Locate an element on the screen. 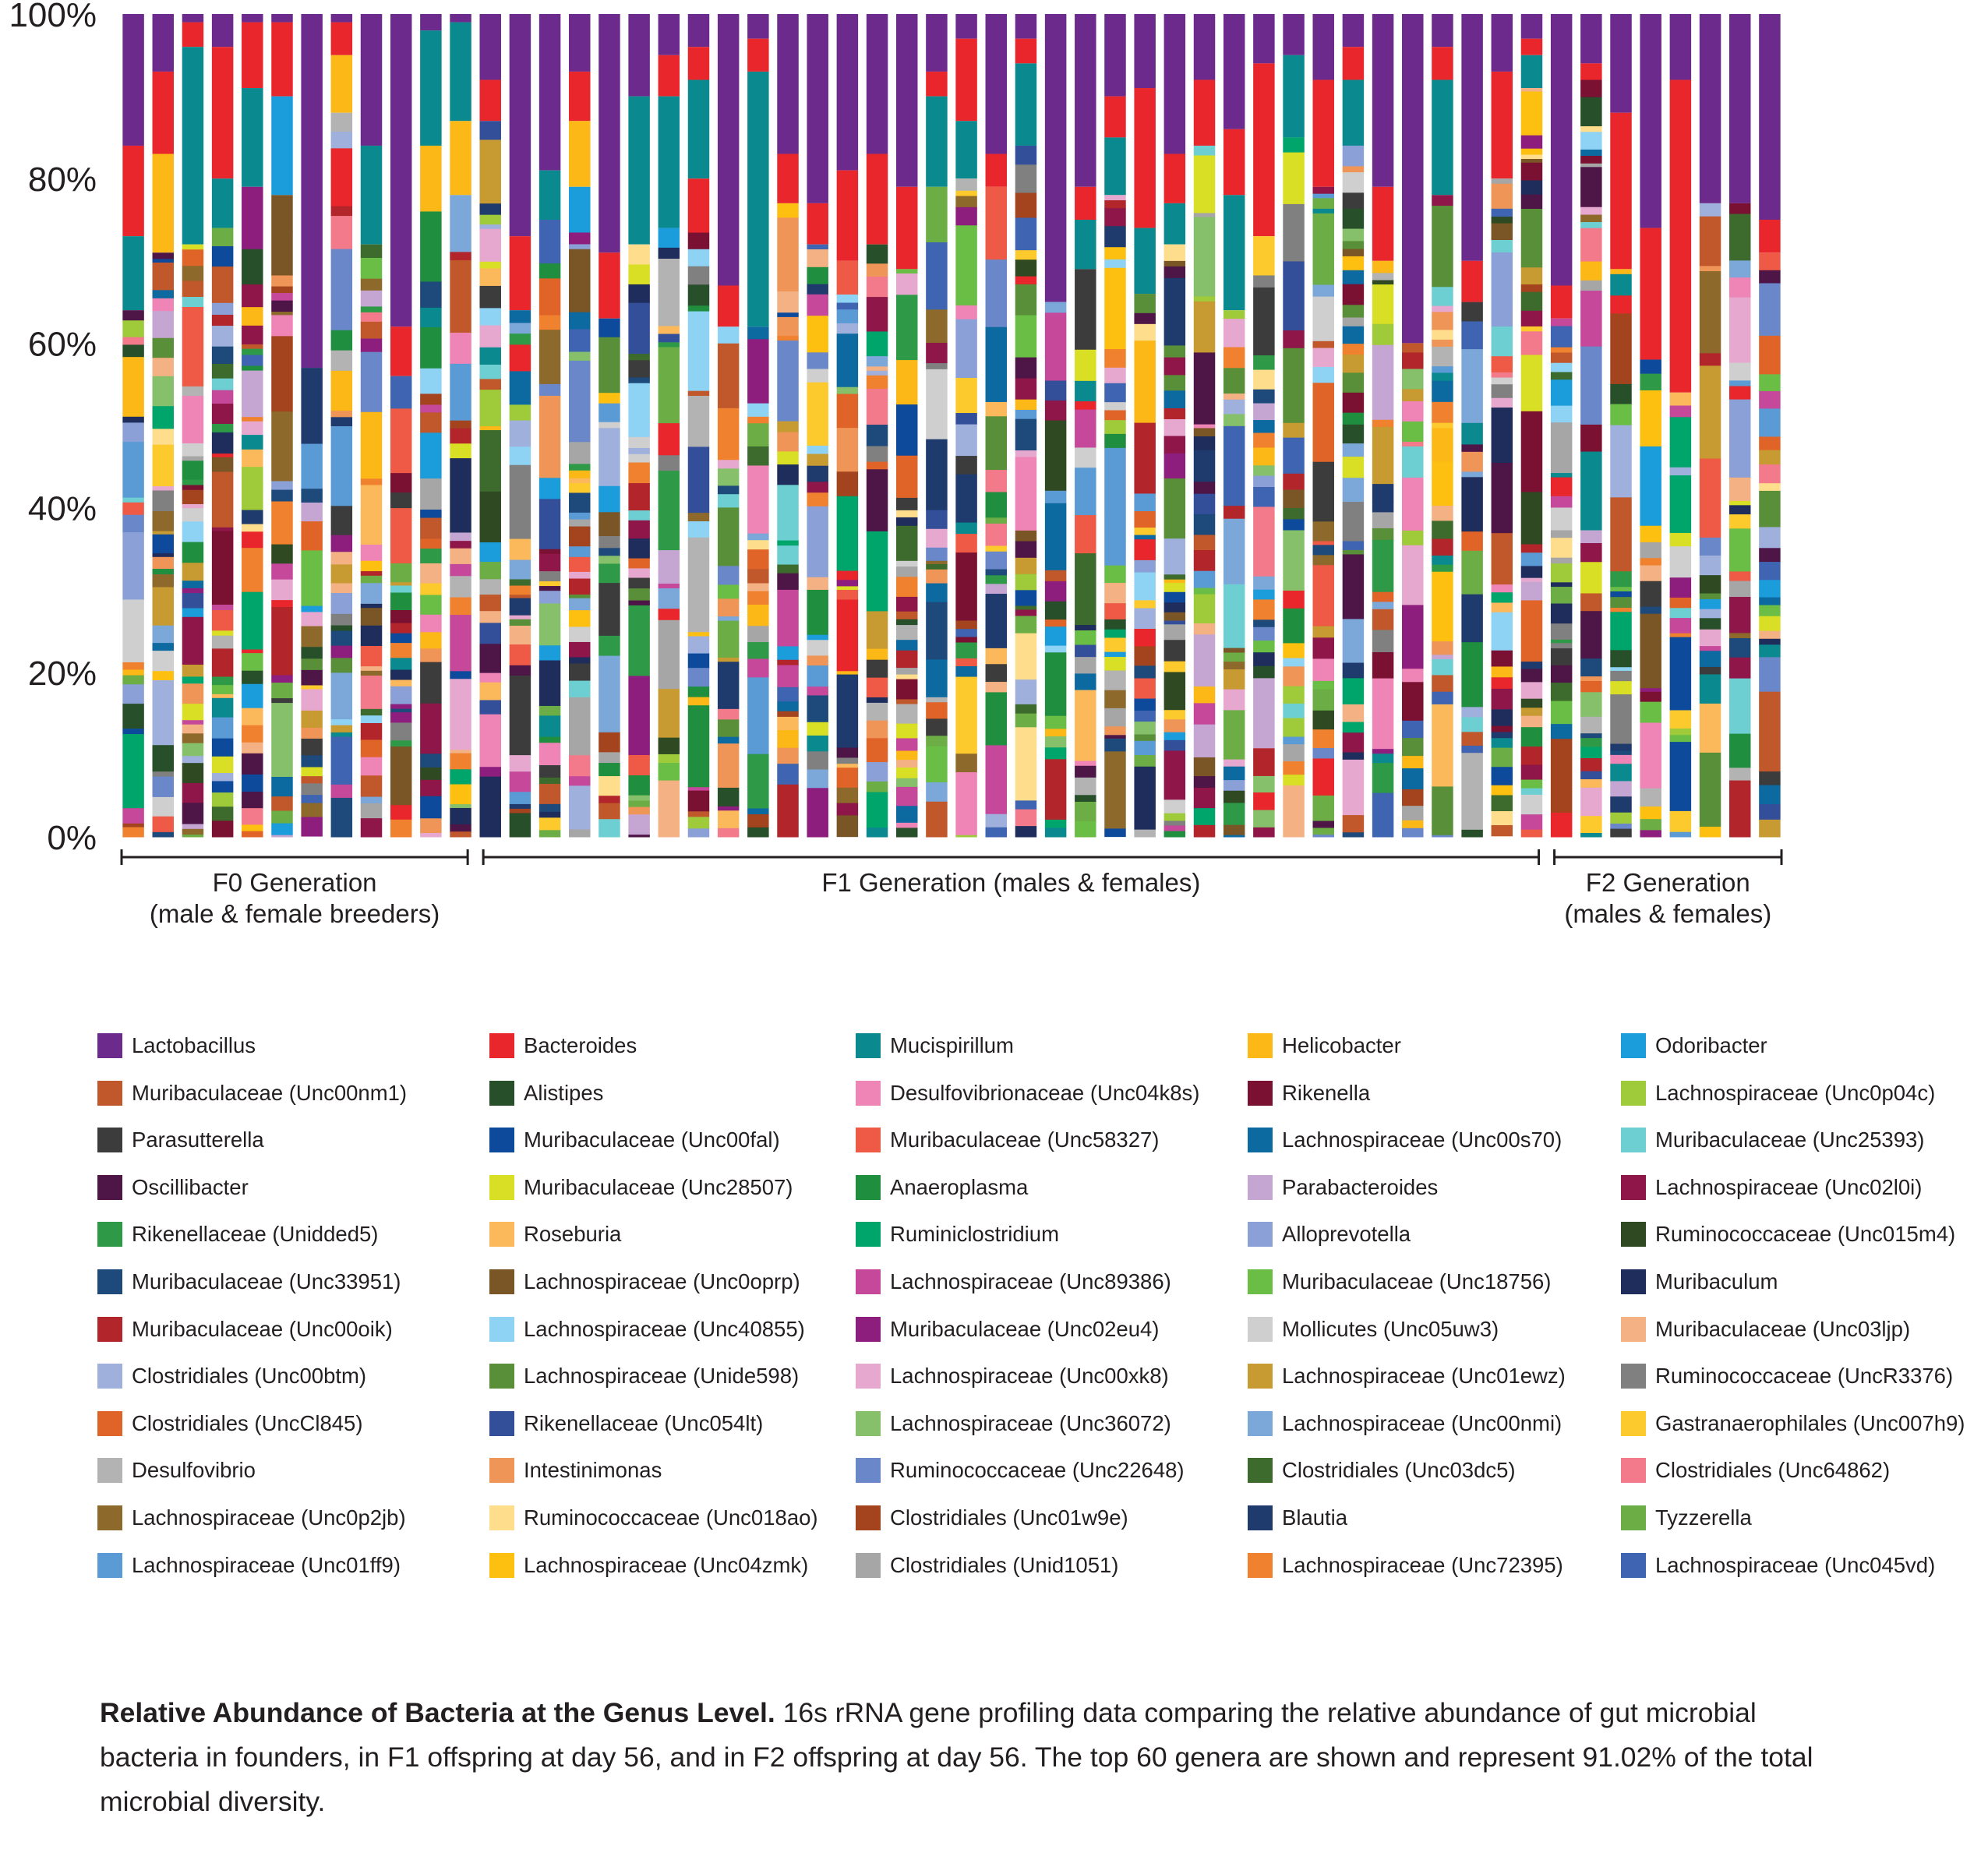 The image size is (1988, 1874). legend-item: Lachnospiraceae (Unc0p04c) is located at coordinates (1778, 1093).